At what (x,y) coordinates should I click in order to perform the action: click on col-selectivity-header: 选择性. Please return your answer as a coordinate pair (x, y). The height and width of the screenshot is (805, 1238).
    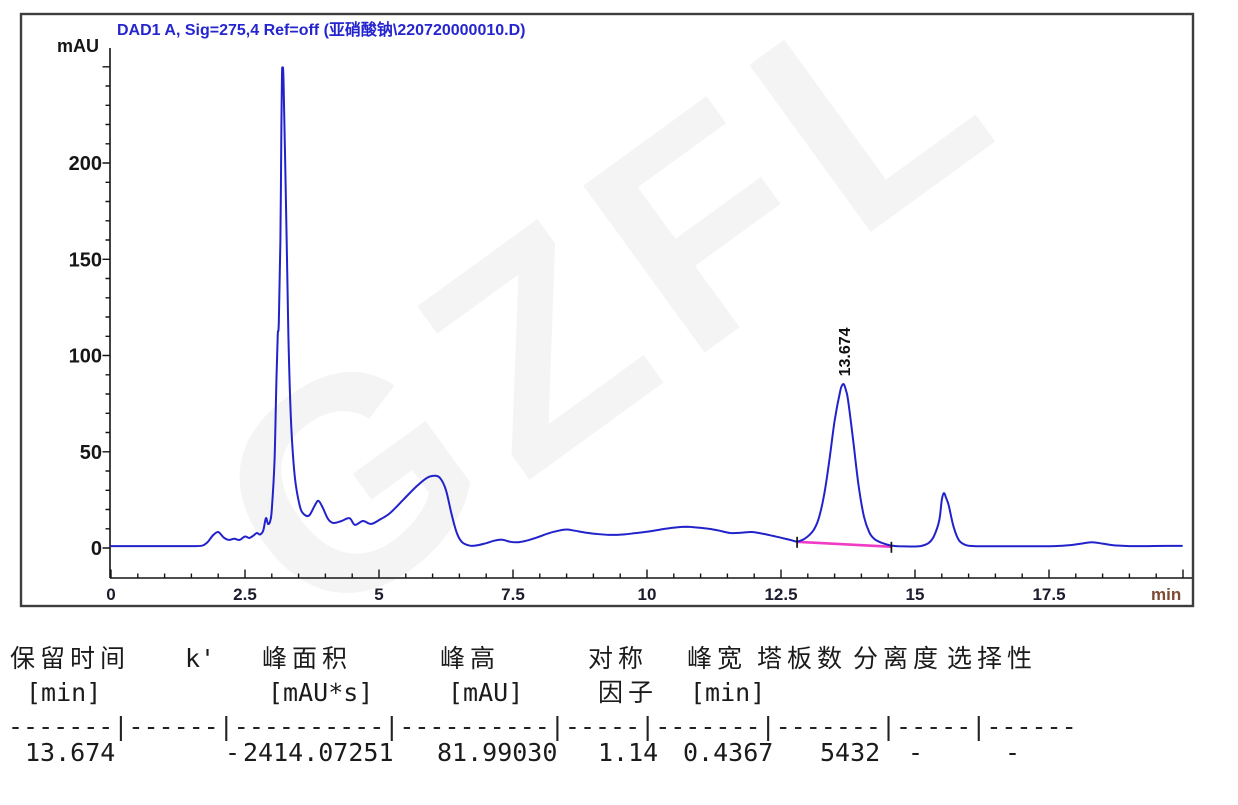
    Looking at the image, I should click on (992, 658).